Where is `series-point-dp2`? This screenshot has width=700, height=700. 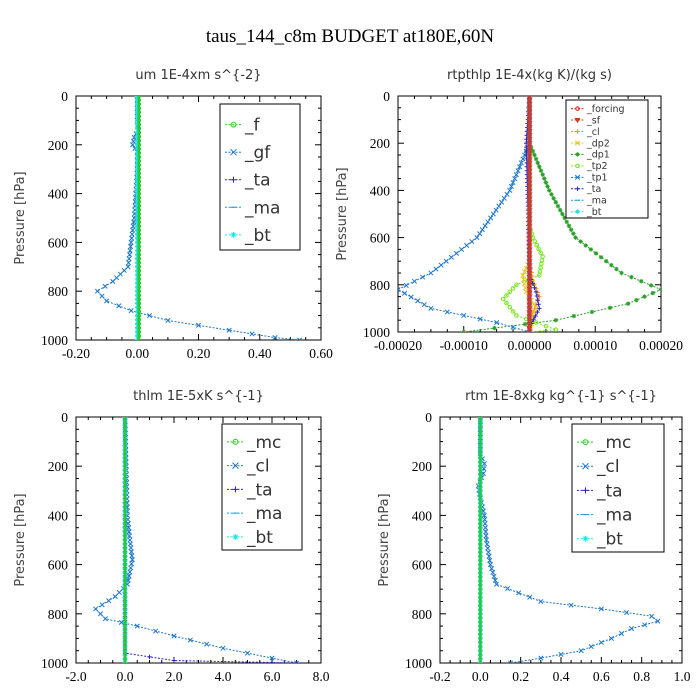
series-point-dp2 is located at coordinates (523, 275).